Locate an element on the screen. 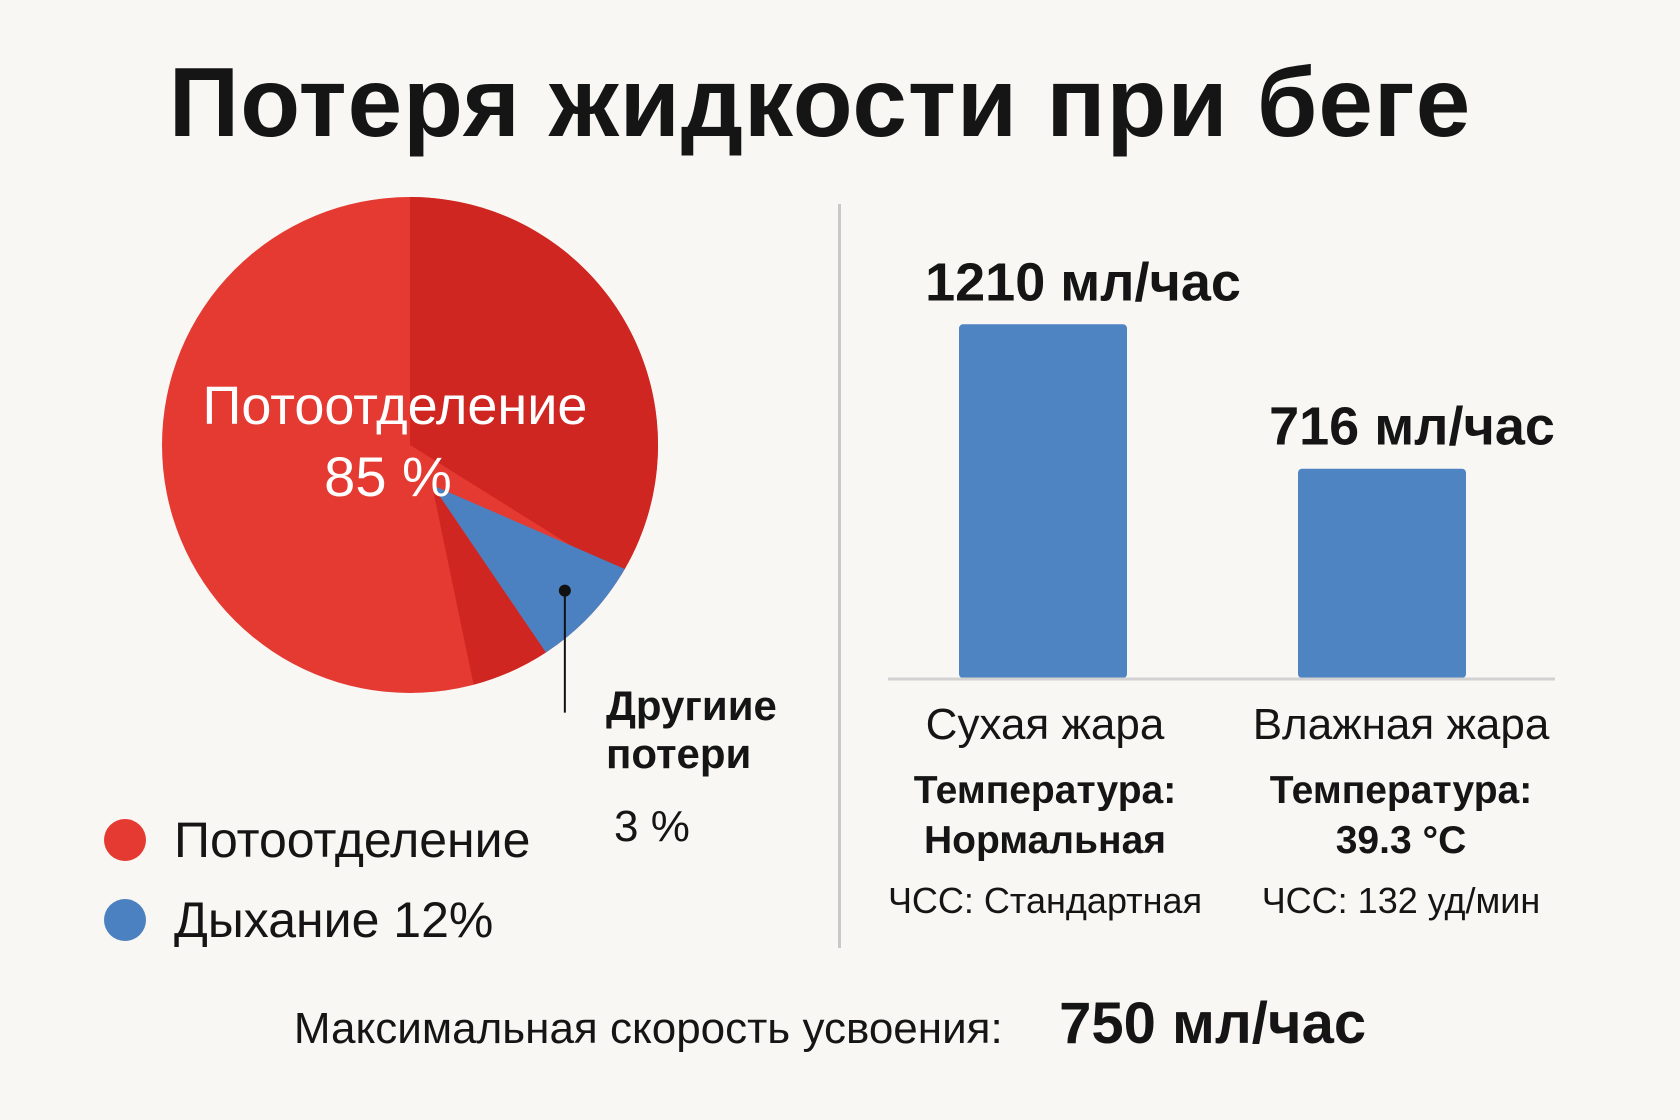 This screenshot has height=1120, width=1680. pie-center-label: Потоотделение is located at coordinates (395, 406).